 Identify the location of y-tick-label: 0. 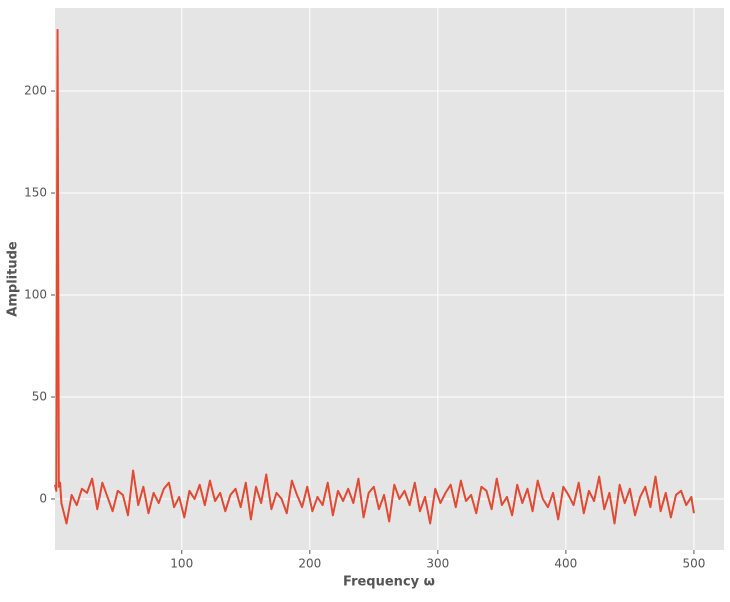
(43, 499).